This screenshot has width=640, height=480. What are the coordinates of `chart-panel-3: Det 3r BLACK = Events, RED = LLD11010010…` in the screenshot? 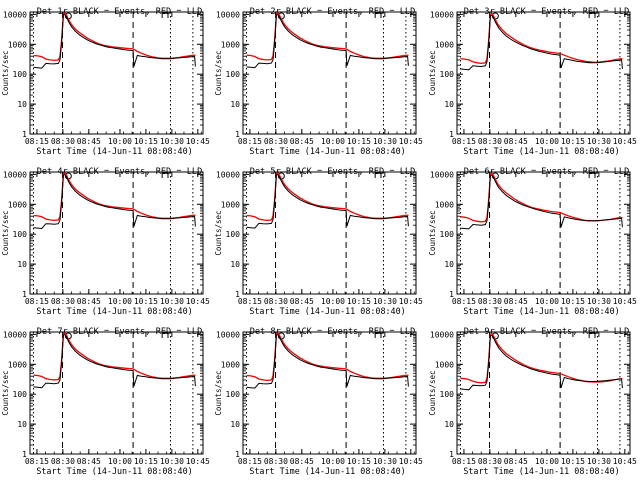 It's located at (532, 81).